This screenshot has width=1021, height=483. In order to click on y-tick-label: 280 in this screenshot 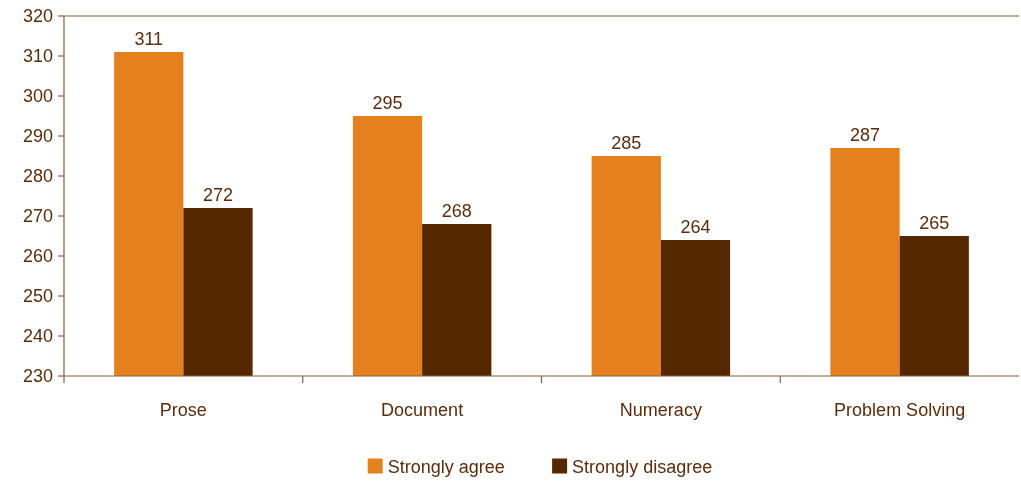, I will do `click(37, 176)`.